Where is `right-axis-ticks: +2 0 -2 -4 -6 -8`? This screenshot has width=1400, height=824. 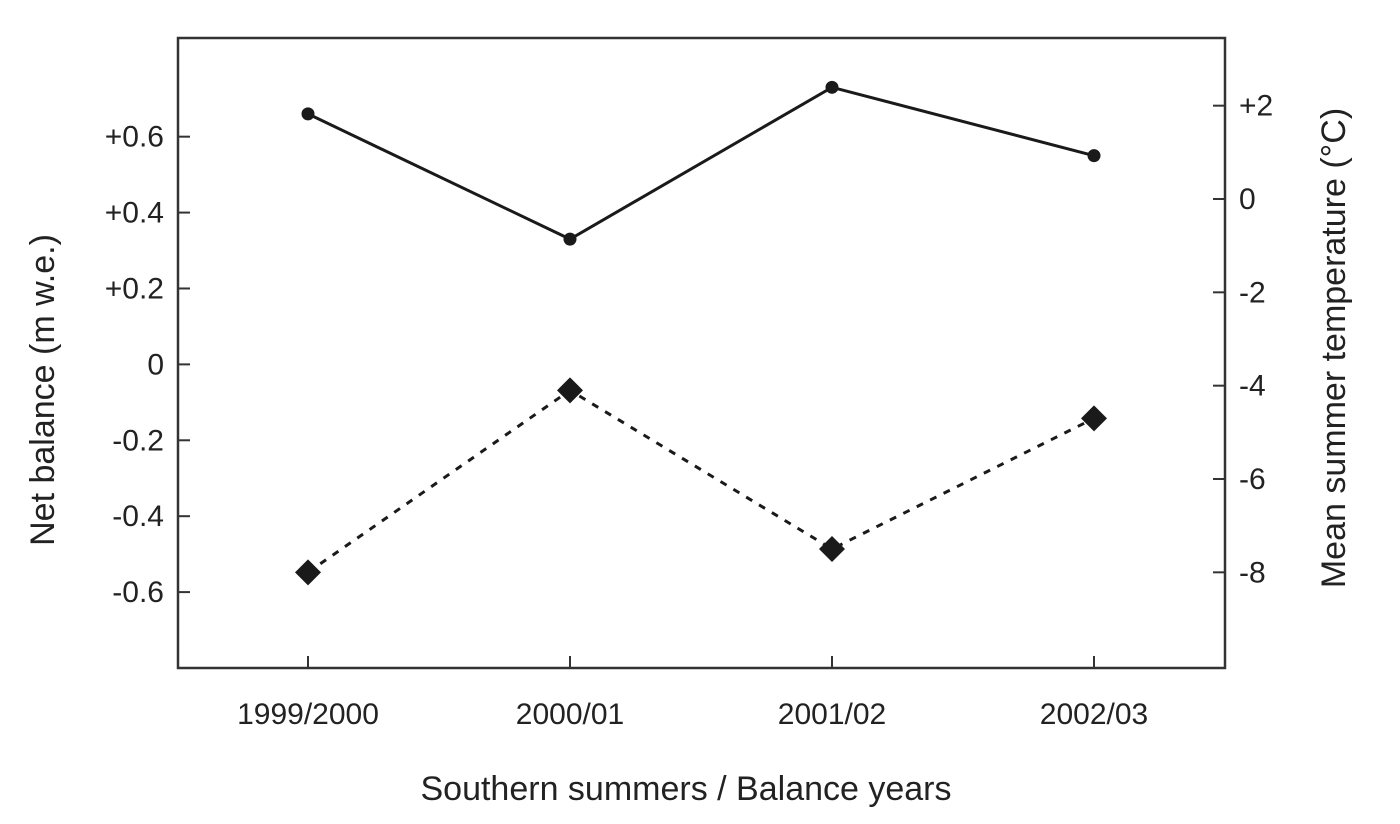 right-axis-ticks: +2 0 -2 -4 -6 -8 is located at coordinates (1243, 339).